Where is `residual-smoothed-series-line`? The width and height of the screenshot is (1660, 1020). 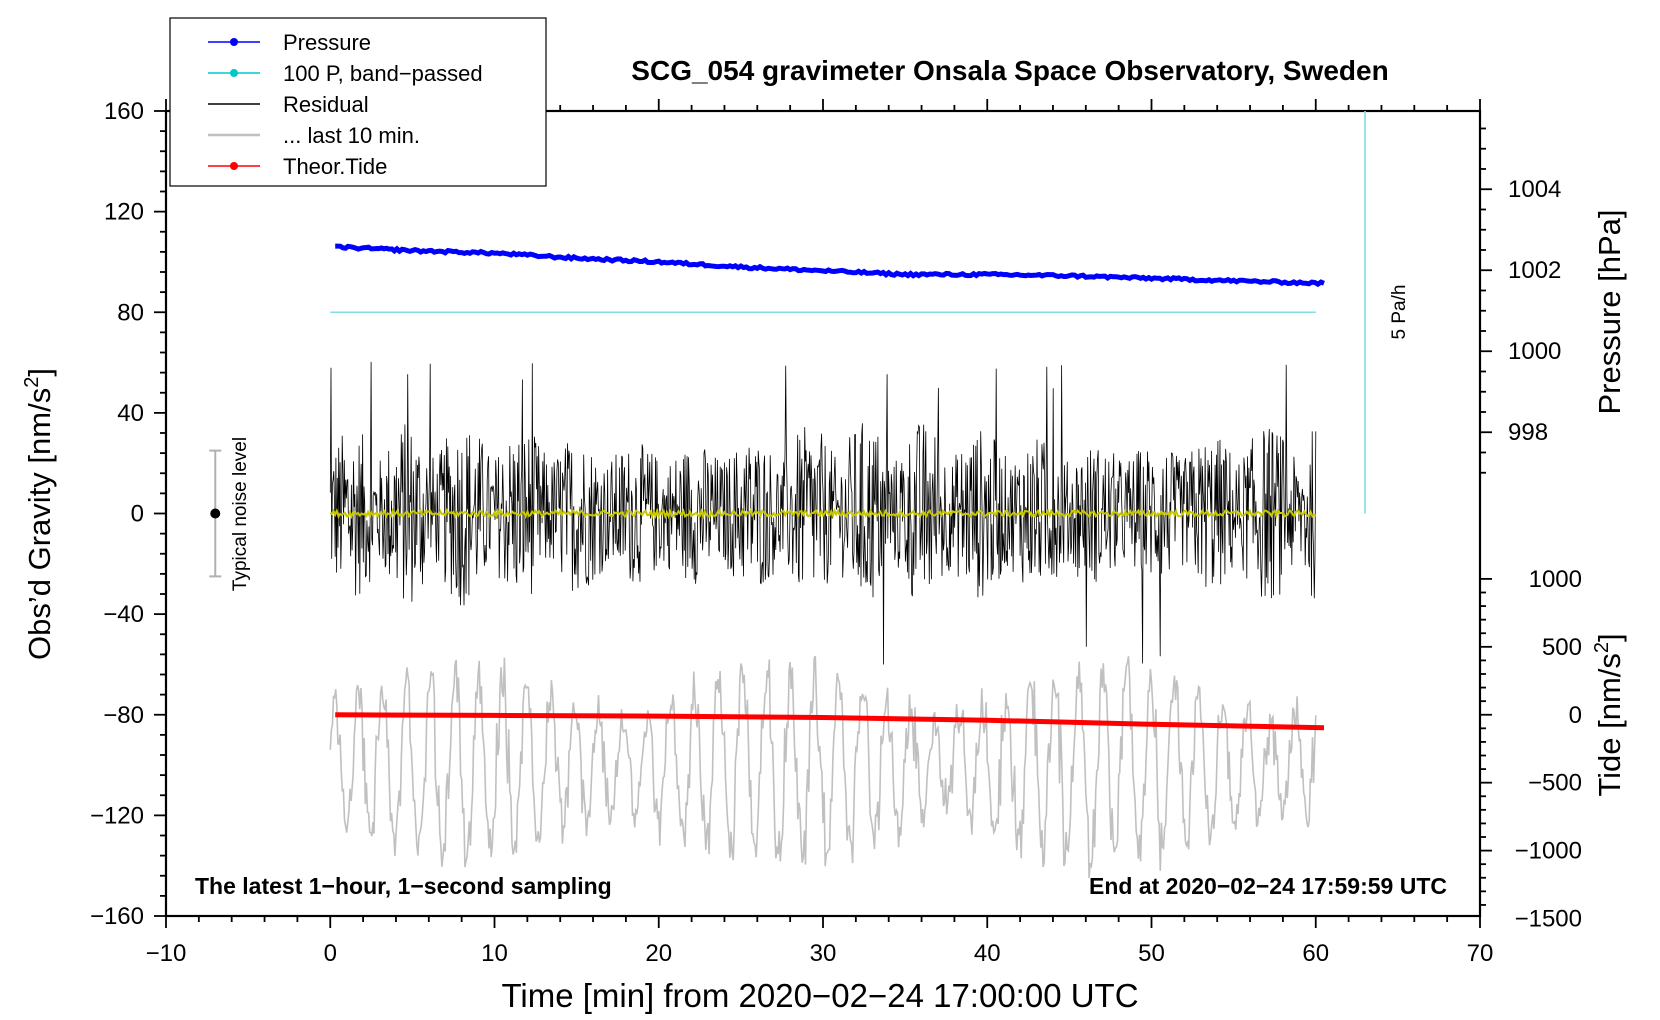
residual-smoothed-series-line is located at coordinates (823, 513).